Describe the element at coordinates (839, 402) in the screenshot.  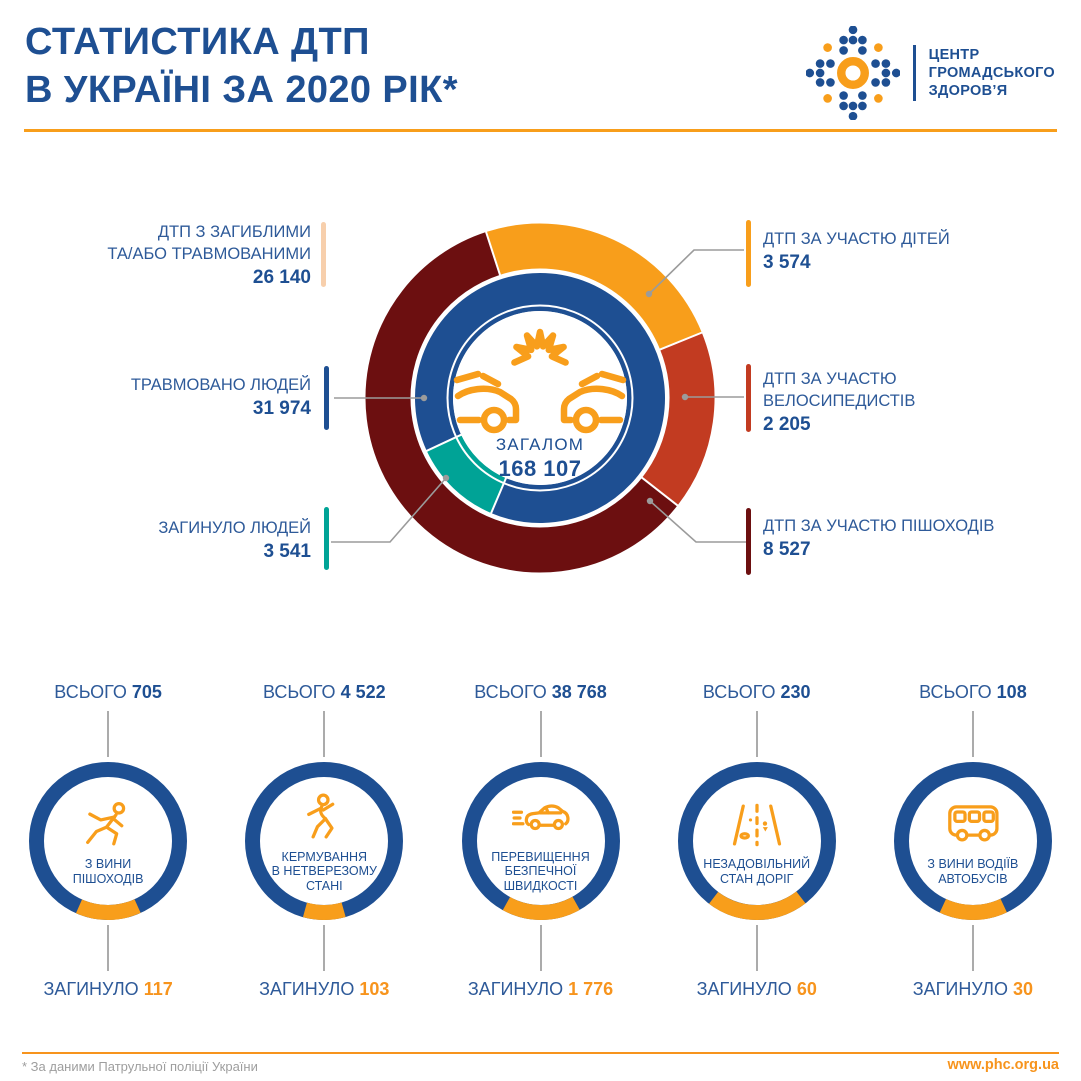
I see `donut-label-cyclists: ДТП ЗА УЧАСТЮ ВЕЛОСИПЕДИСТІВ 2 205` at that location.